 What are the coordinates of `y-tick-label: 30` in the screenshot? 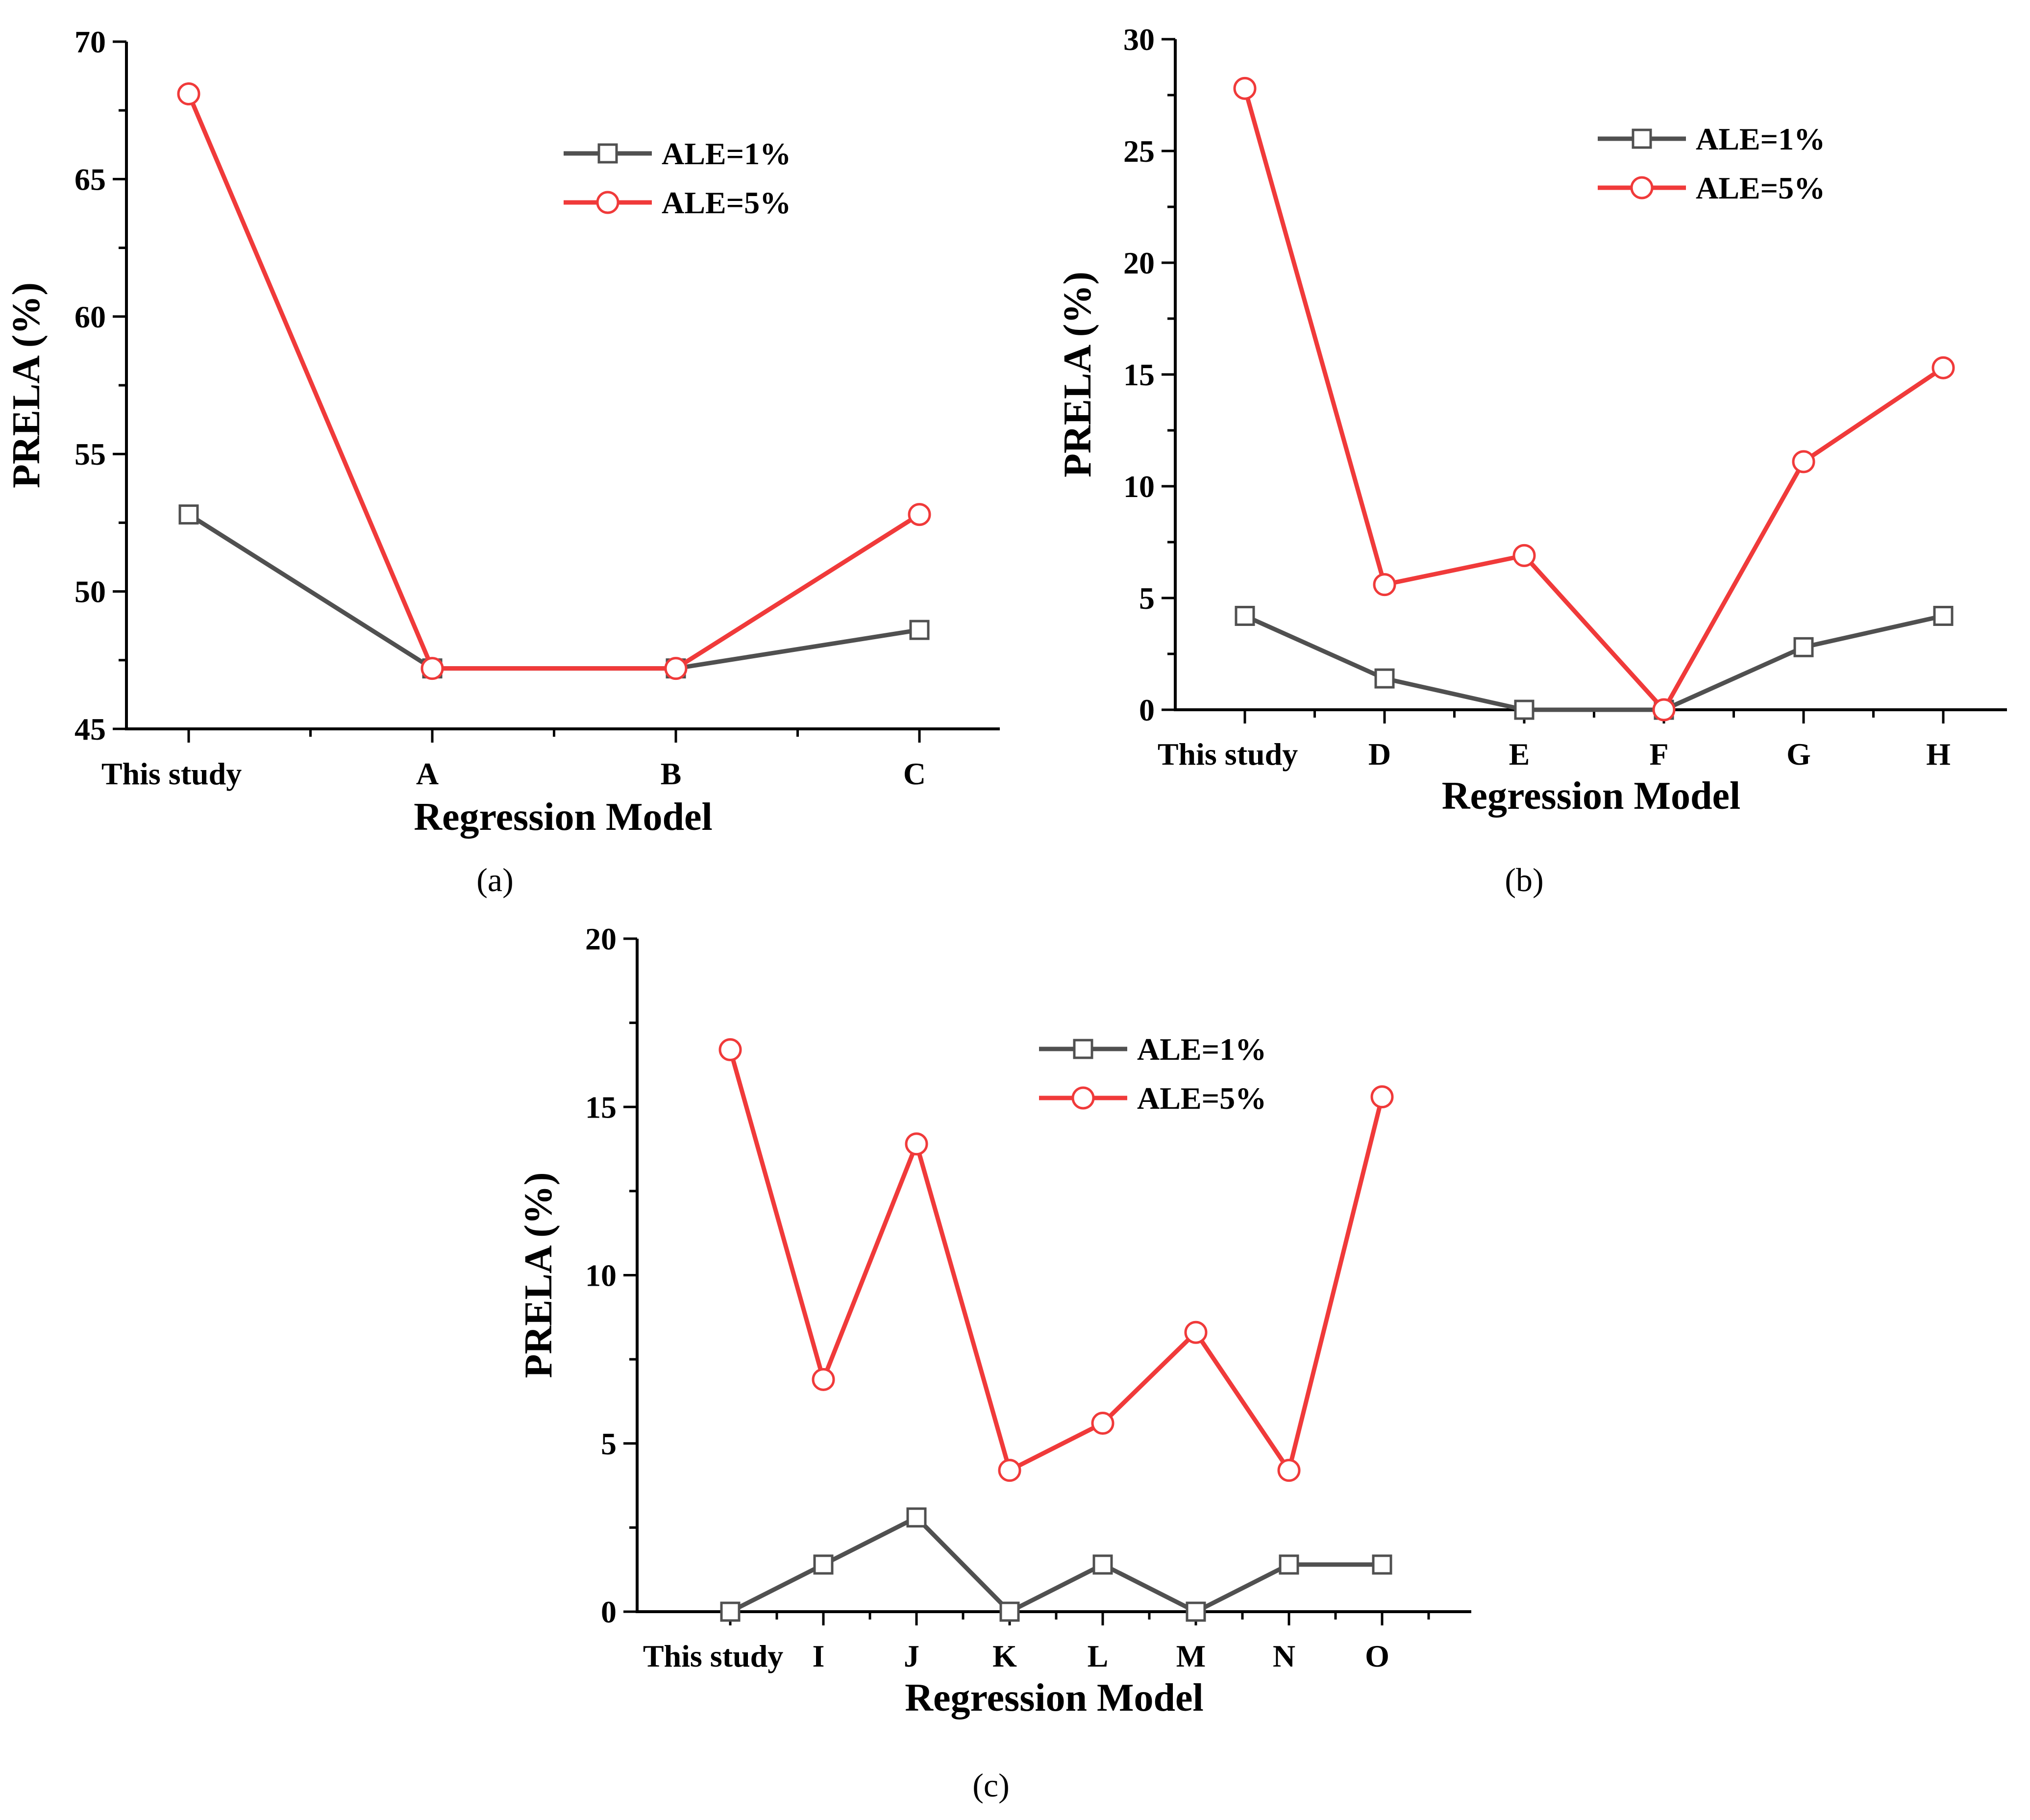 It's located at (1139, 39).